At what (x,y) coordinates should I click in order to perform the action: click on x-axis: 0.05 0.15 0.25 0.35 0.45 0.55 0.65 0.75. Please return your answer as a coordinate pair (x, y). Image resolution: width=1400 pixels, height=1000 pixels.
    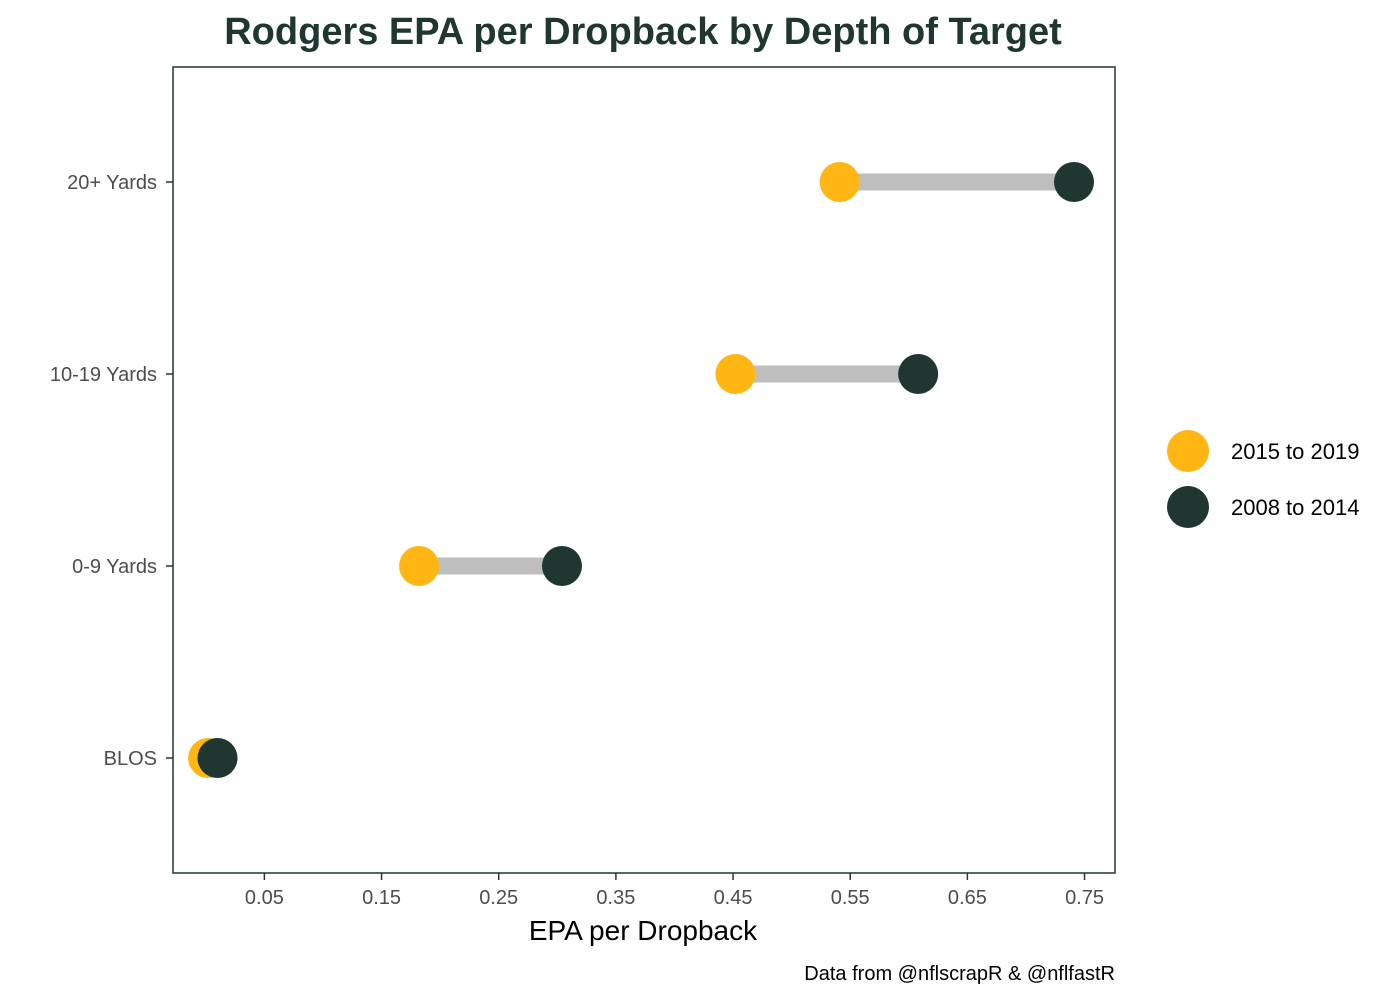
    Looking at the image, I should click on (674, 891).